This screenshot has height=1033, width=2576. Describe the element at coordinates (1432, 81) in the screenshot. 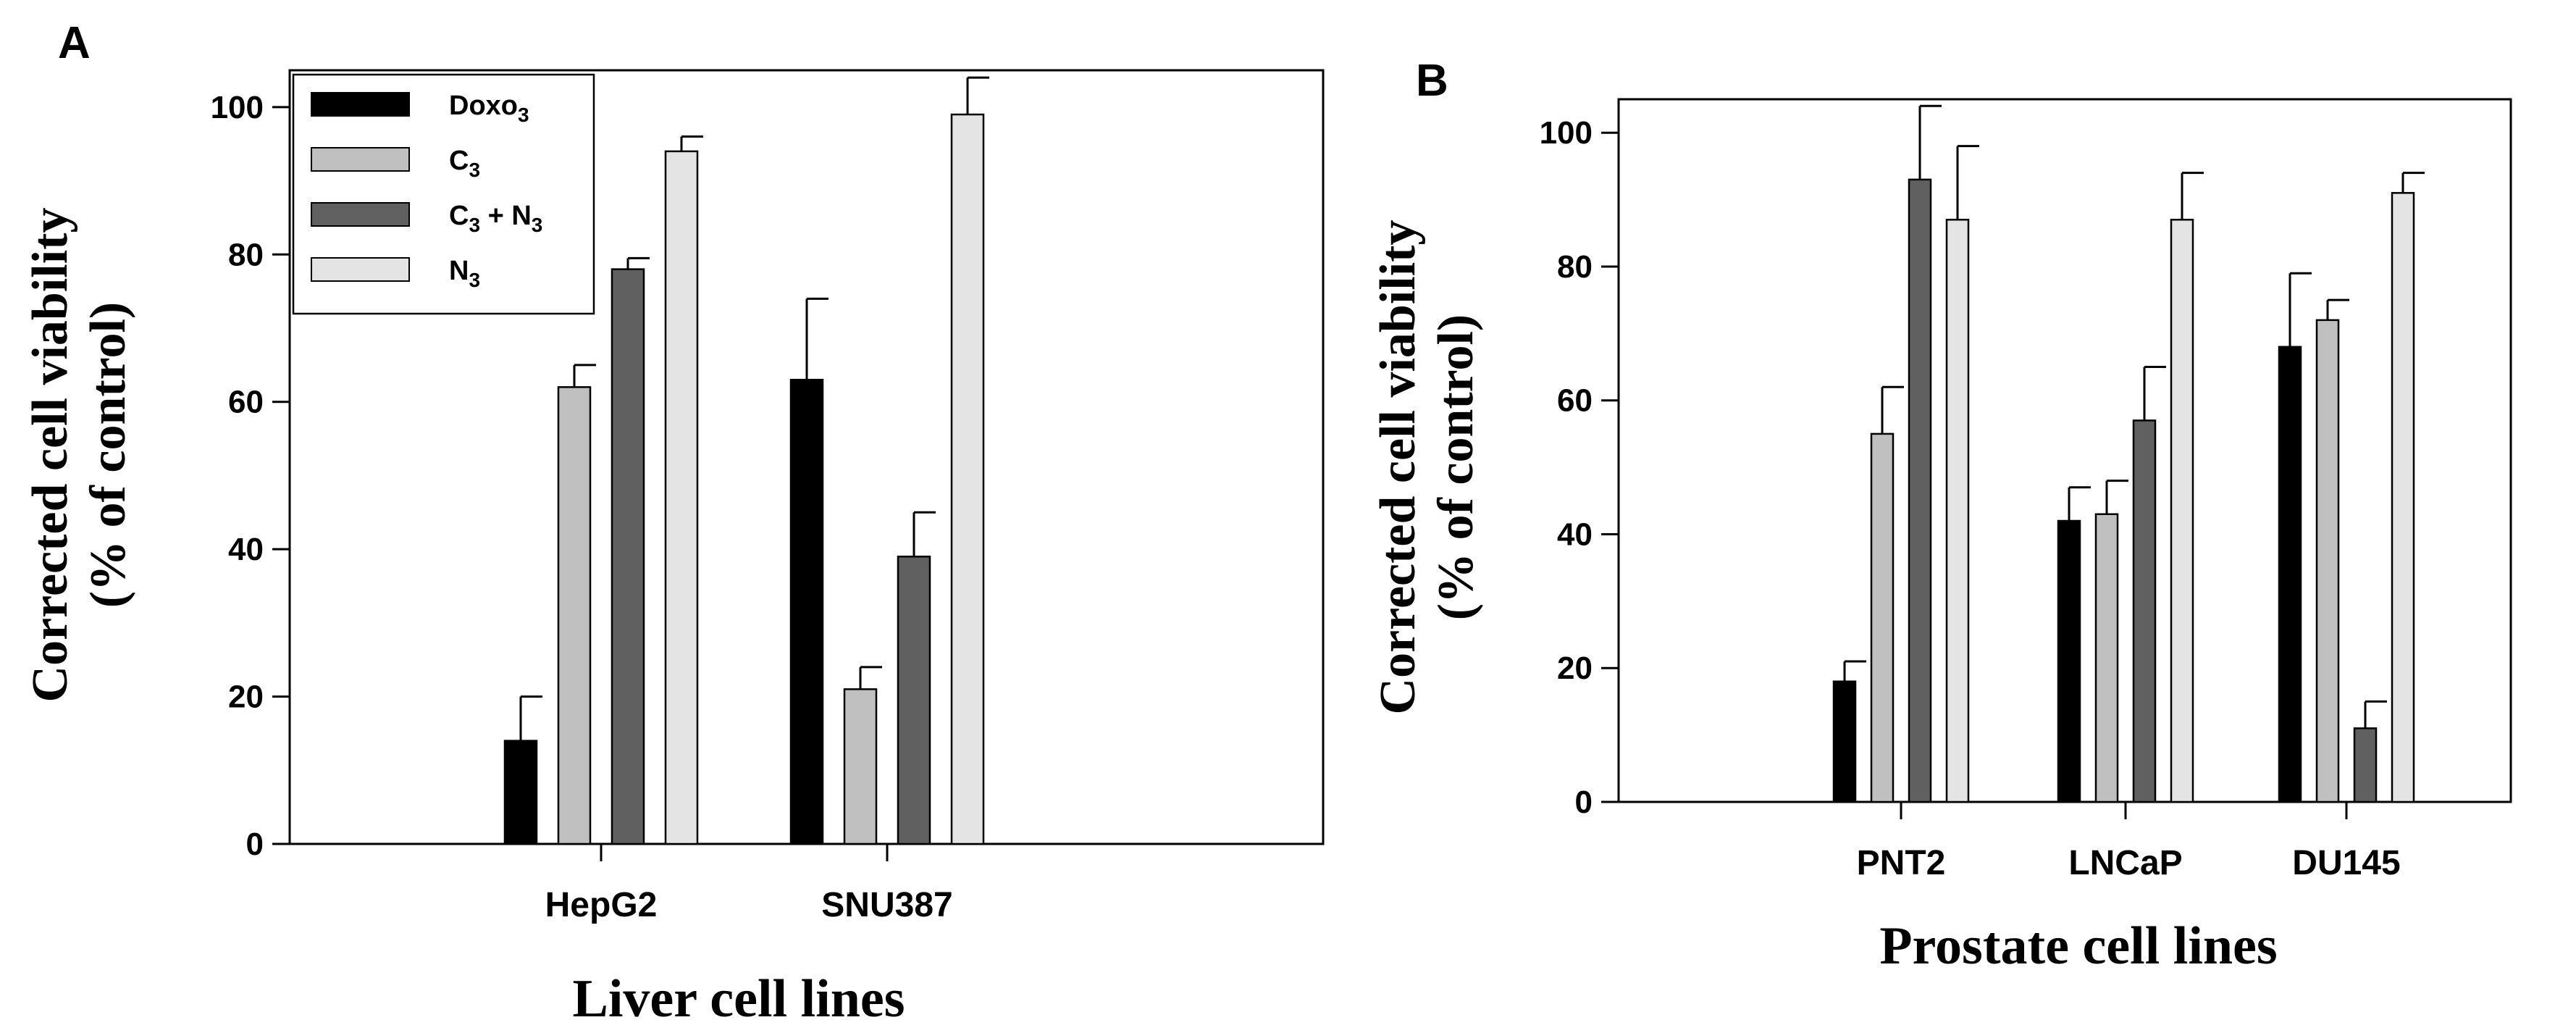

I see `panel-b-letter: B` at that location.